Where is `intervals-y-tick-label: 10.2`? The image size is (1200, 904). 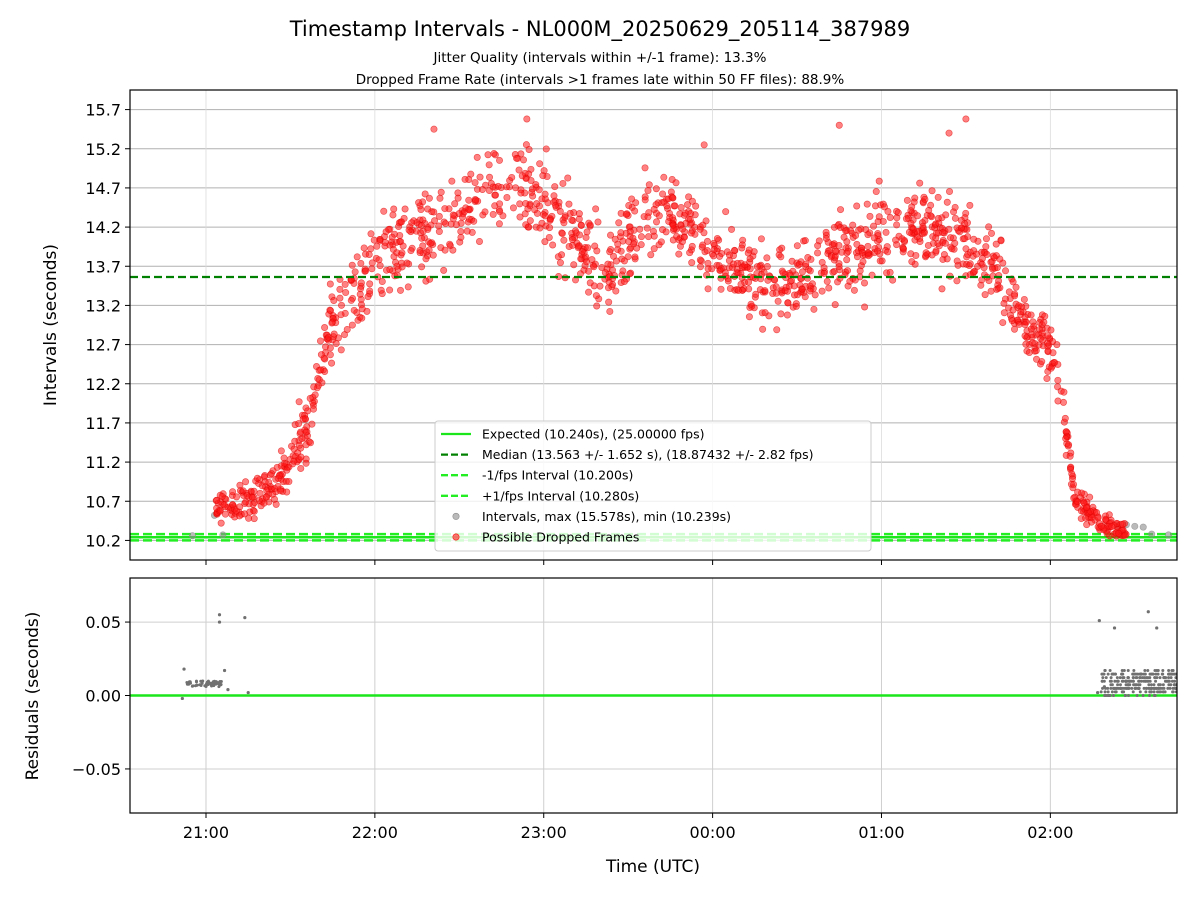 intervals-y-tick-label: 10.2 is located at coordinates (103, 540).